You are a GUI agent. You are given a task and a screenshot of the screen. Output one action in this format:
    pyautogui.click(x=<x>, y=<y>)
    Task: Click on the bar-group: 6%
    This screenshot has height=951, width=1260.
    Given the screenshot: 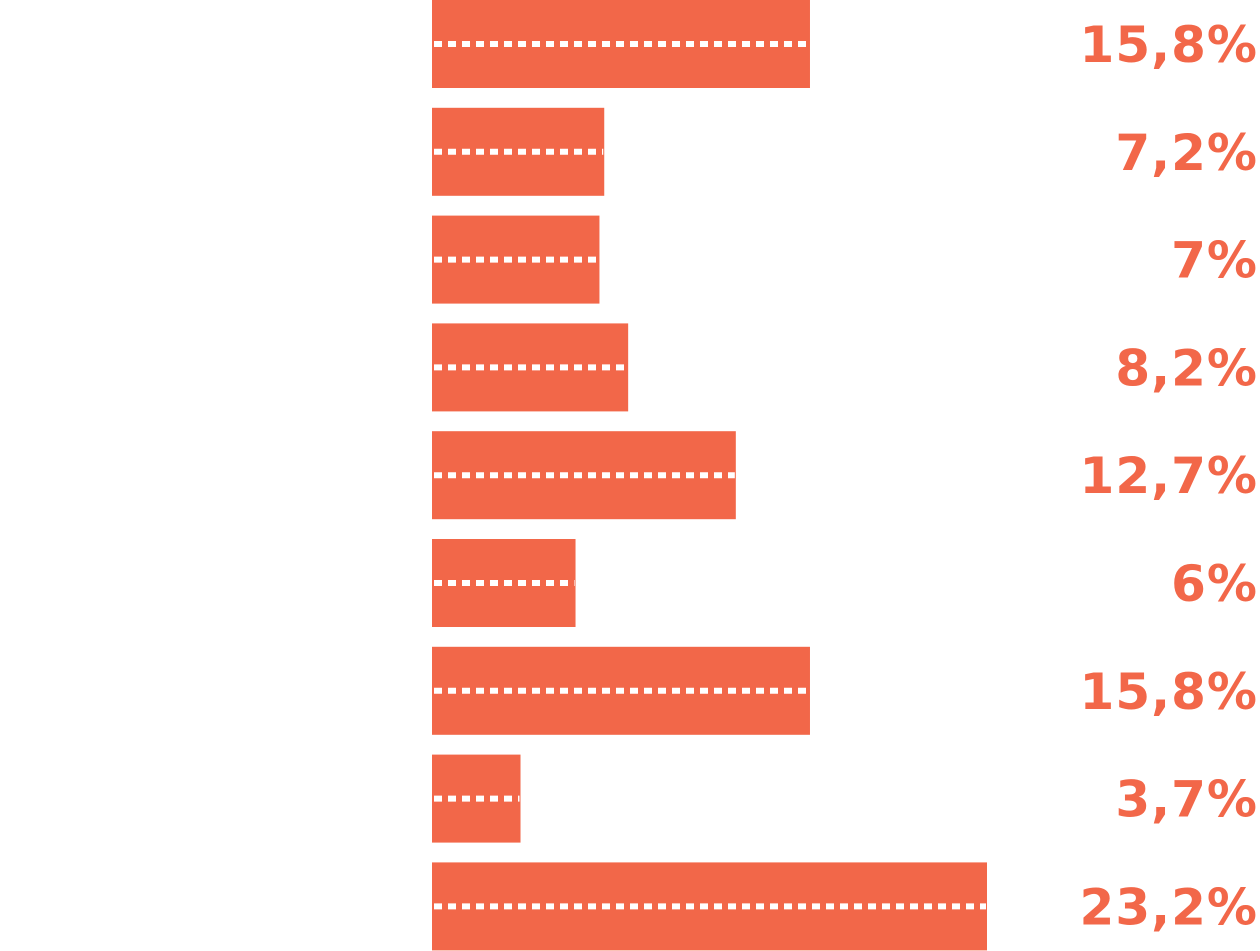 What is the action you would take?
    pyautogui.click(x=845, y=583)
    